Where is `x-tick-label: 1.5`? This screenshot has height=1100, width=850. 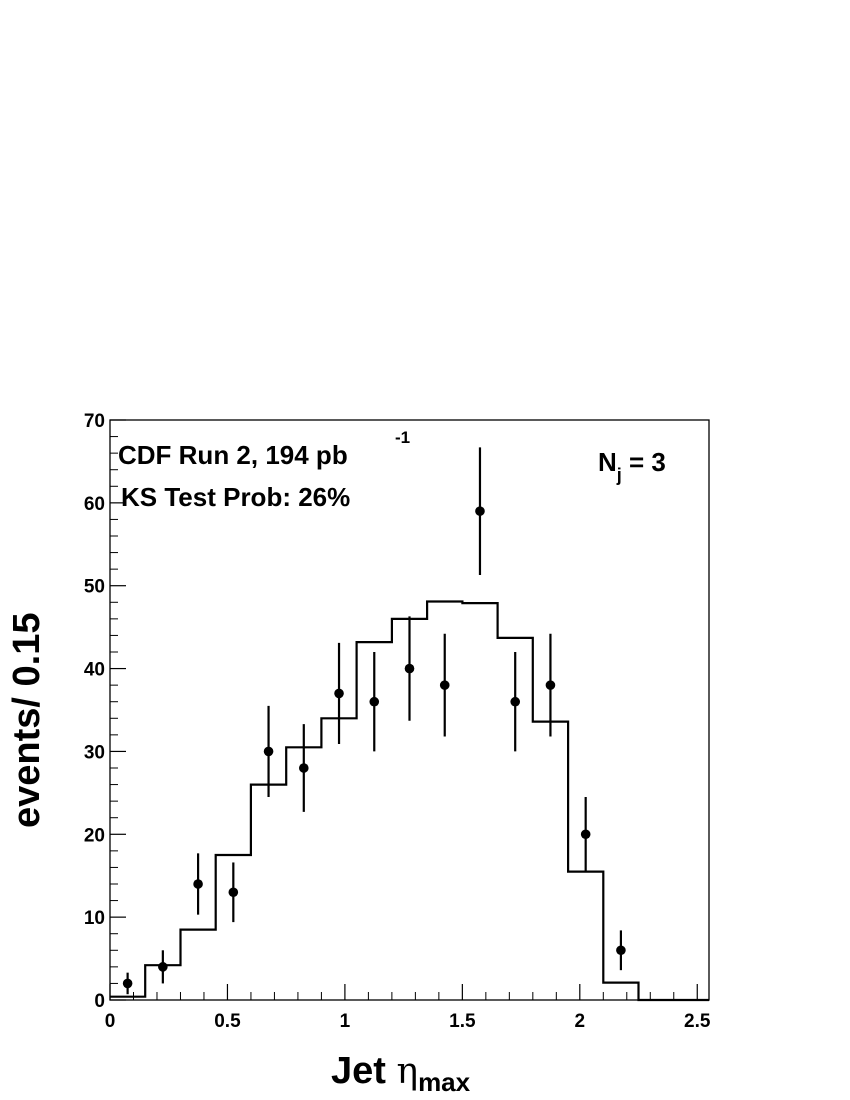
x-tick-label: 1.5 is located at coordinates (462, 1021).